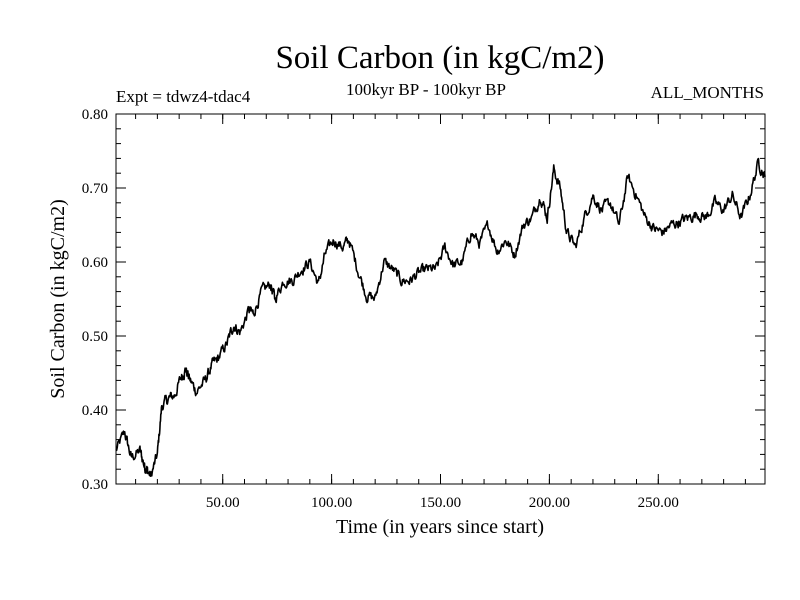 The height and width of the screenshot is (600, 800). What do you see at coordinates (426, 89) in the screenshot?
I see `period-label: 100kyr BP - 100kyr BP` at bounding box center [426, 89].